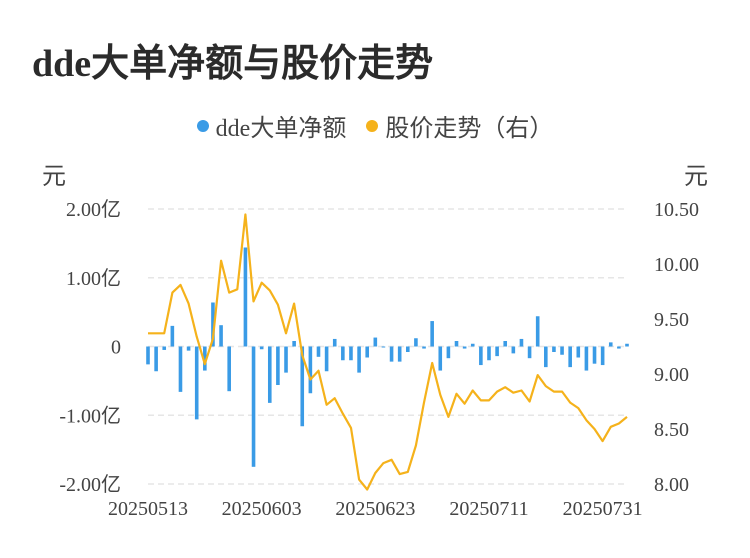  What do you see at coordinates (54, 177) in the screenshot?
I see `left-axis-unit: 元` at bounding box center [54, 177].